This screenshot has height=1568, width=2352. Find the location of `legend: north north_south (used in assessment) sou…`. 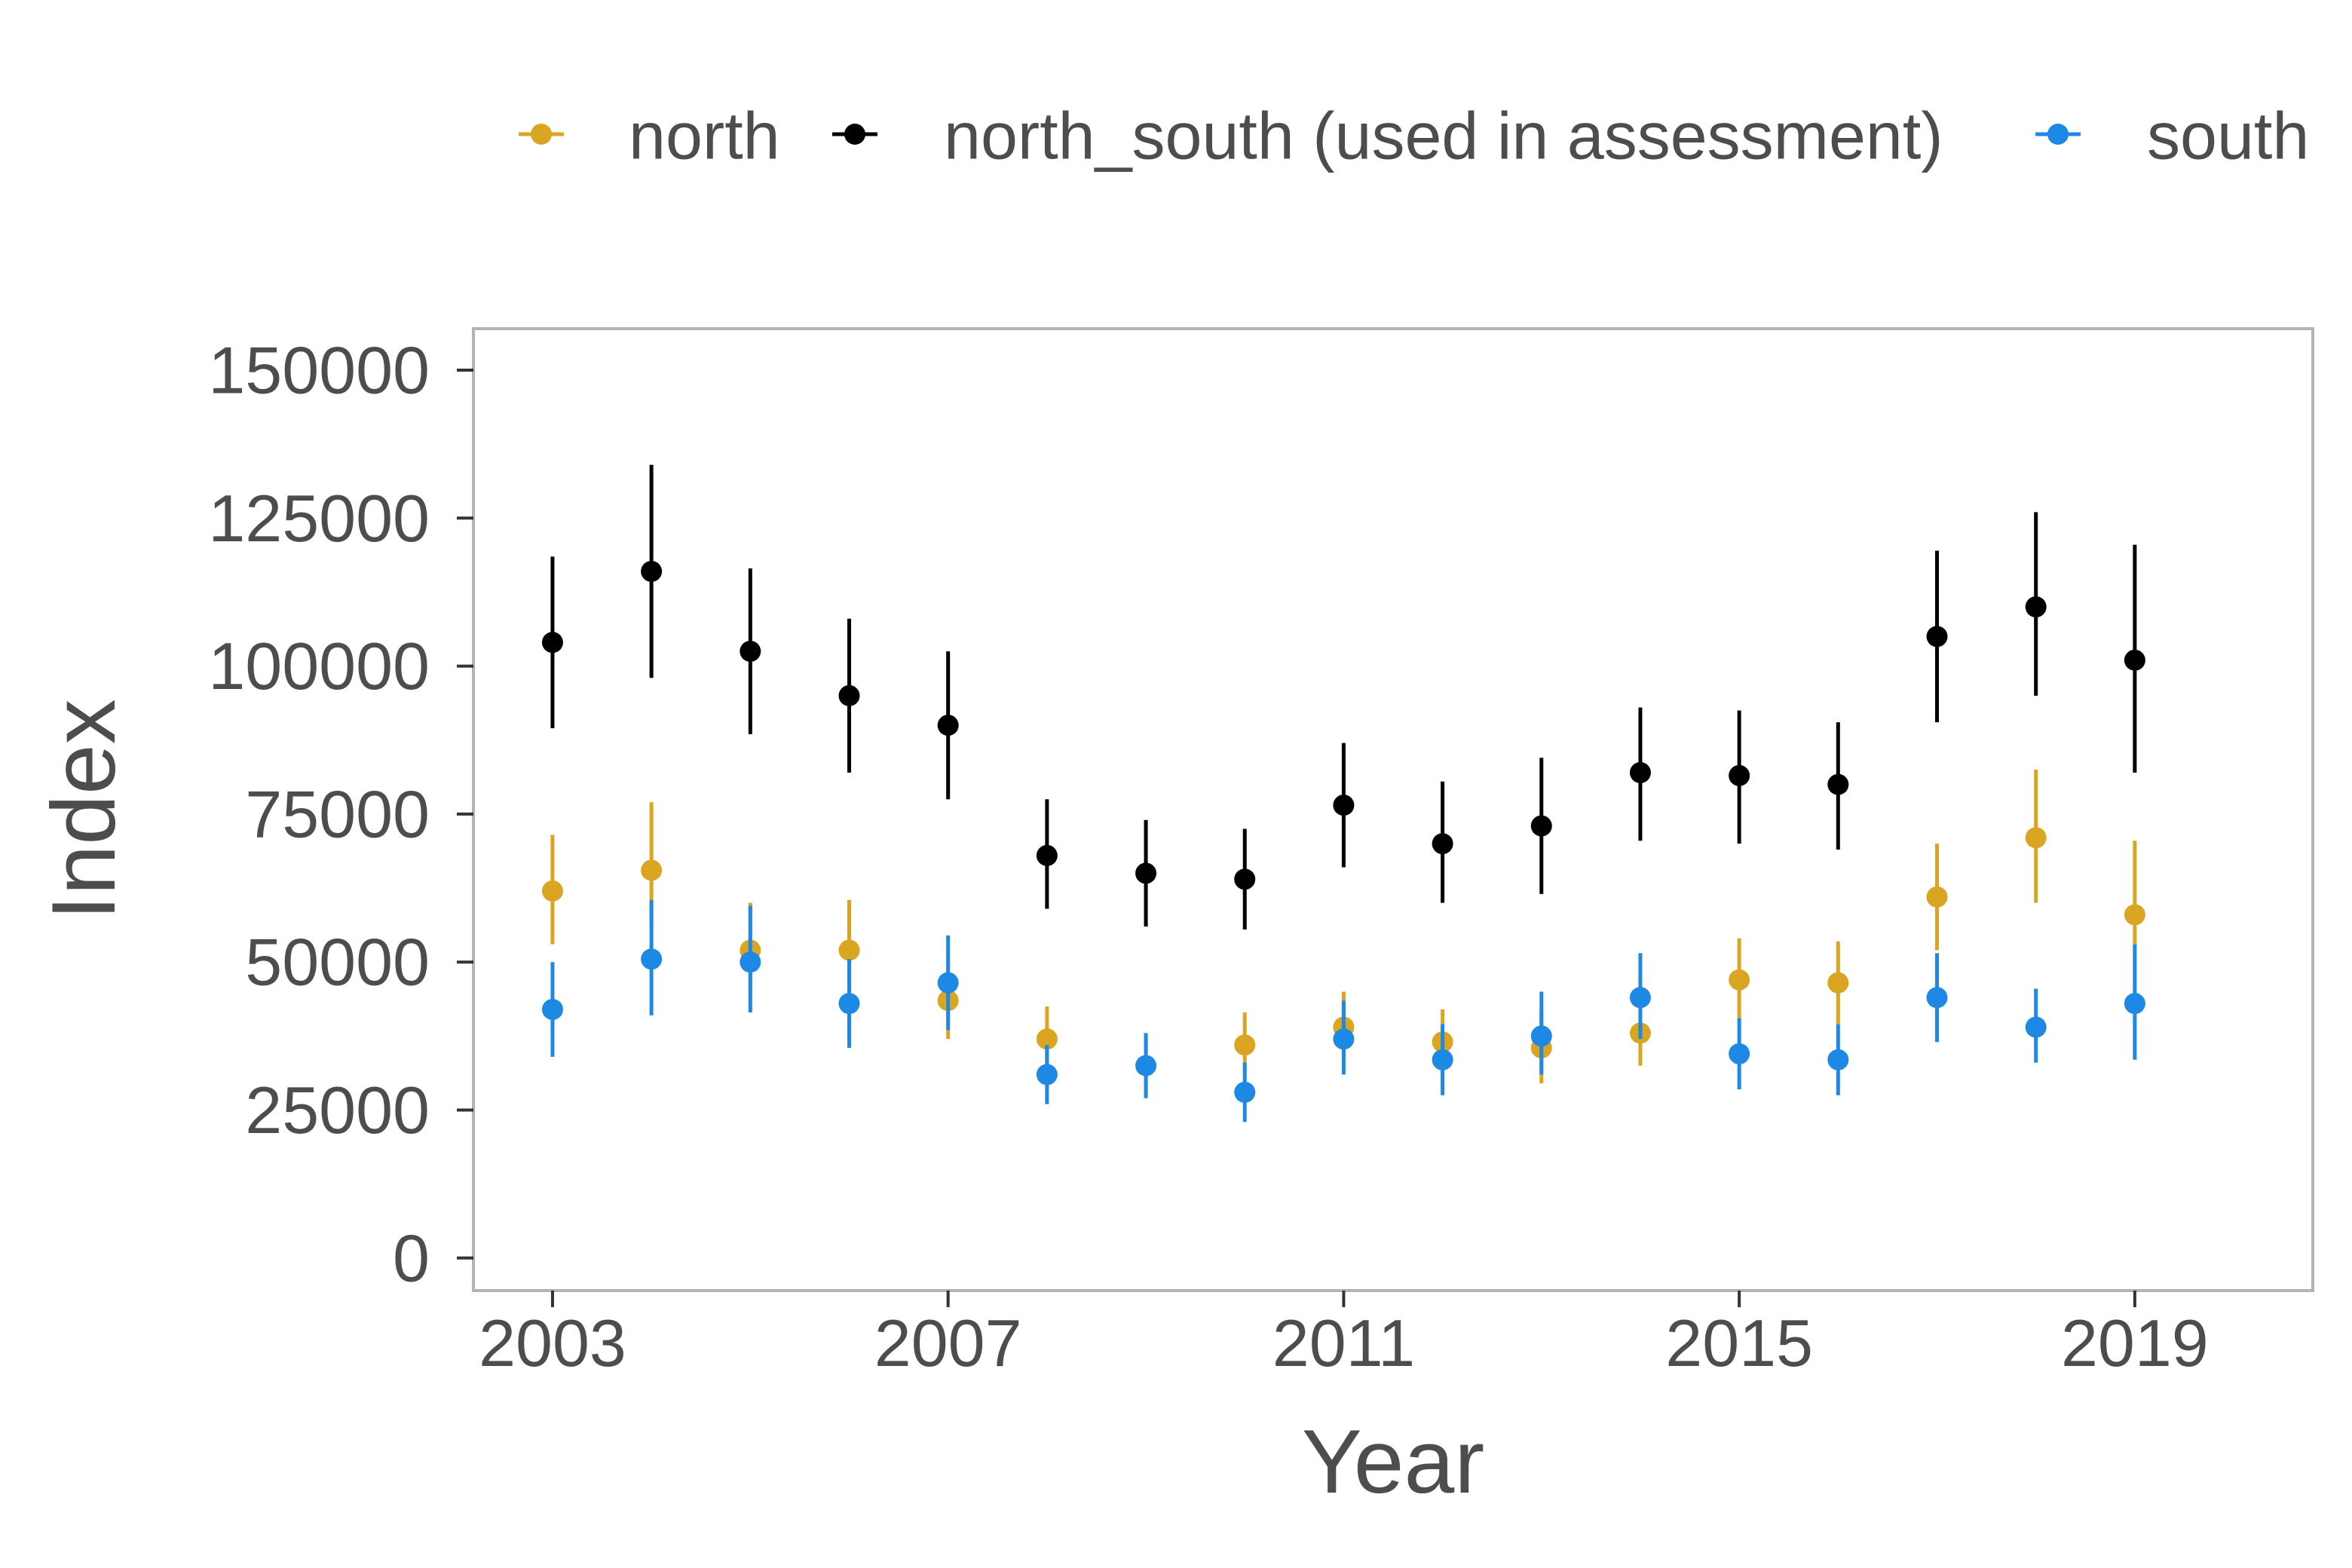

legend: north north_south (used in assessment) sou… is located at coordinates (1414, 136).